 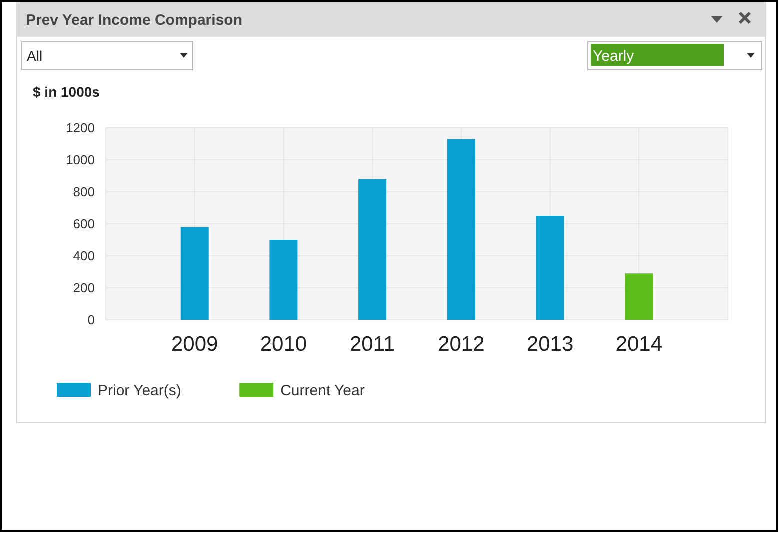 What do you see at coordinates (373, 344) in the screenshot?
I see `x-tick-label: 2011` at bounding box center [373, 344].